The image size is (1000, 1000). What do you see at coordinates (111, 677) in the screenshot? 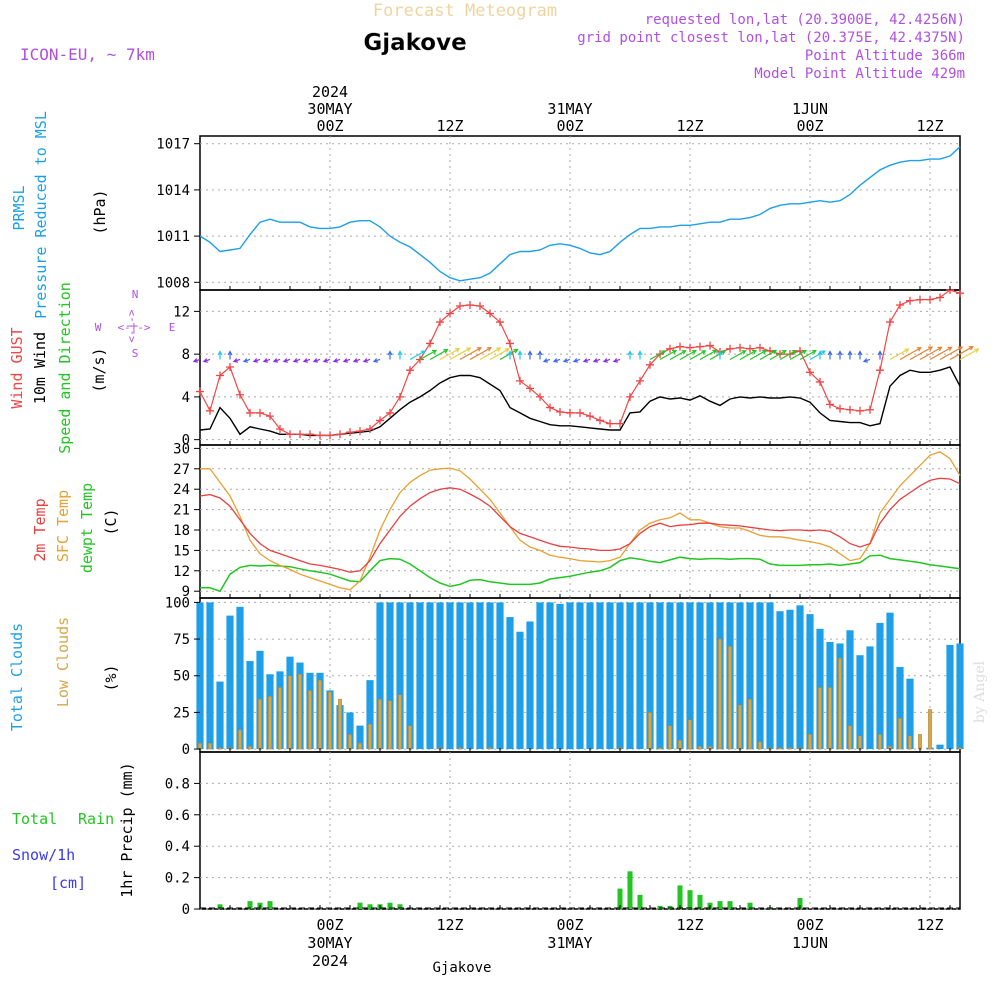
I see `cloud-unit: (%)` at bounding box center [111, 677].